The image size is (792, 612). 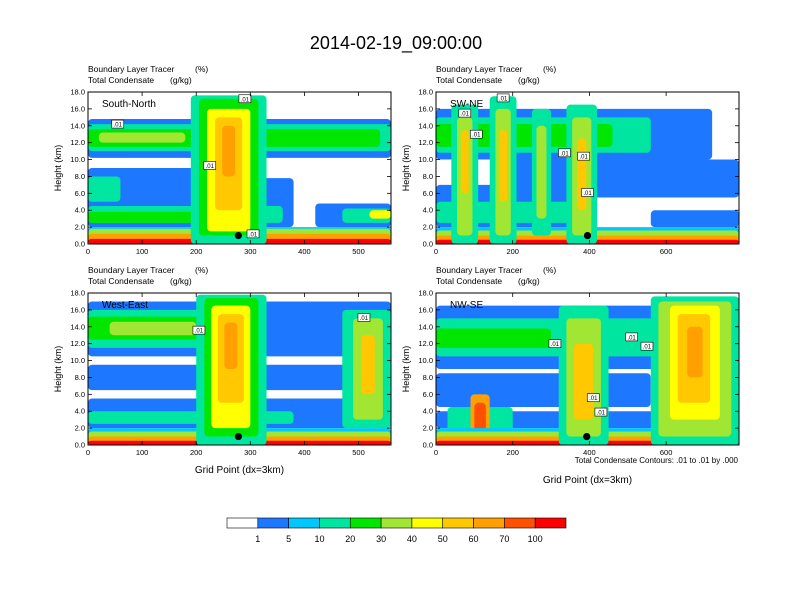 What do you see at coordinates (535, 539) in the screenshot?
I see `colorbar-label: 100` at bounding box center [535, 539].